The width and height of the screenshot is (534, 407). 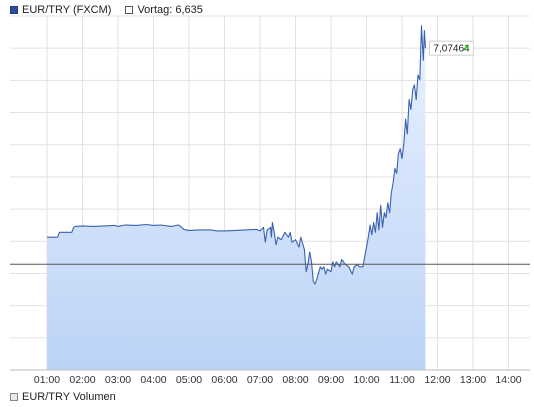 I want to click on series-swatch-icon, so click(x=14, y=10).